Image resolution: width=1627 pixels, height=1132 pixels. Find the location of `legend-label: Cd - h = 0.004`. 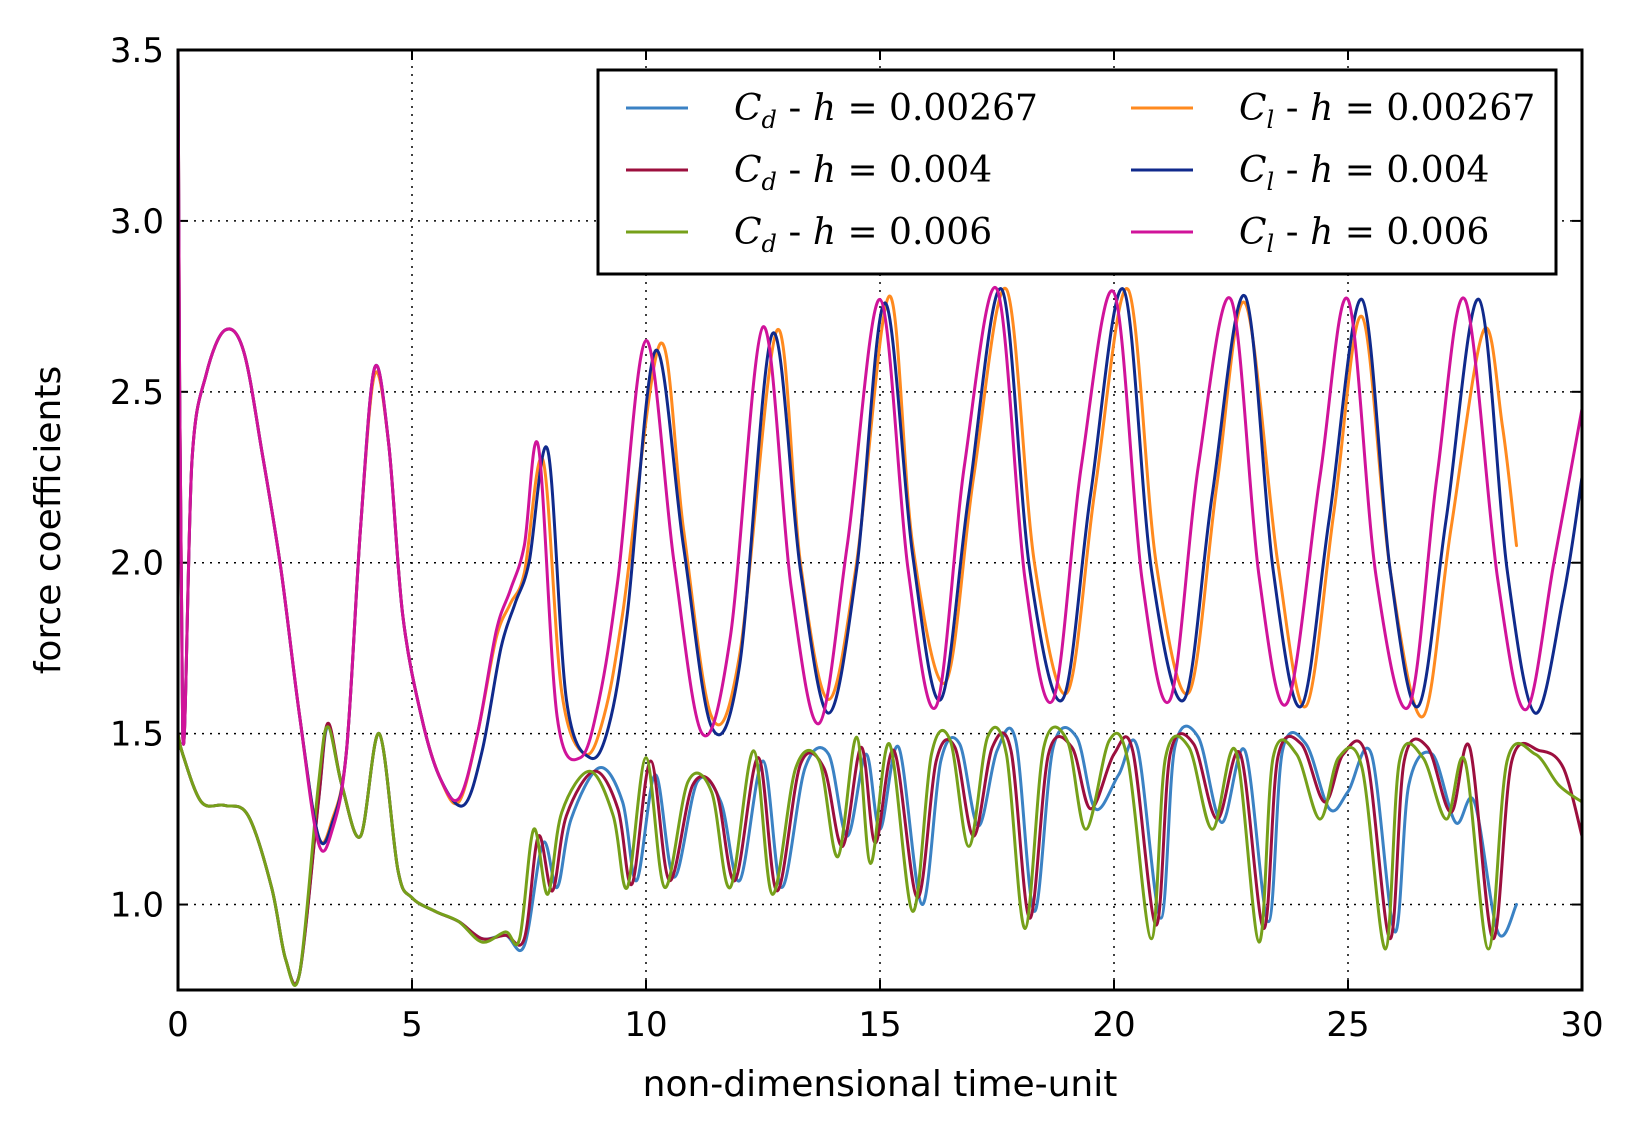

legend-label: Cd - h = 0.004 is located at coordinates (863, 173).